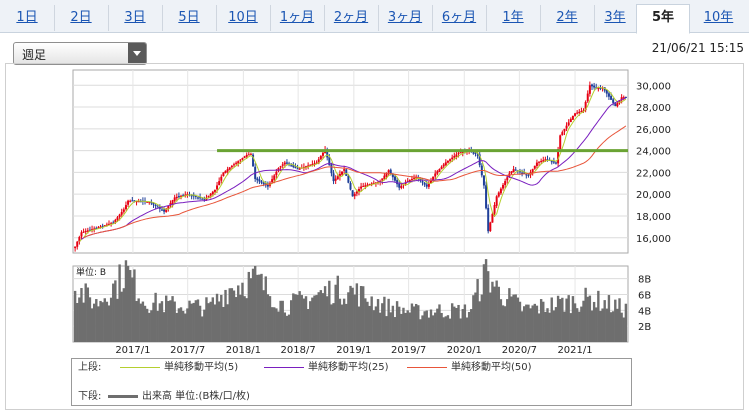  I want to click on tab-14: 10年, so click(718, 18).